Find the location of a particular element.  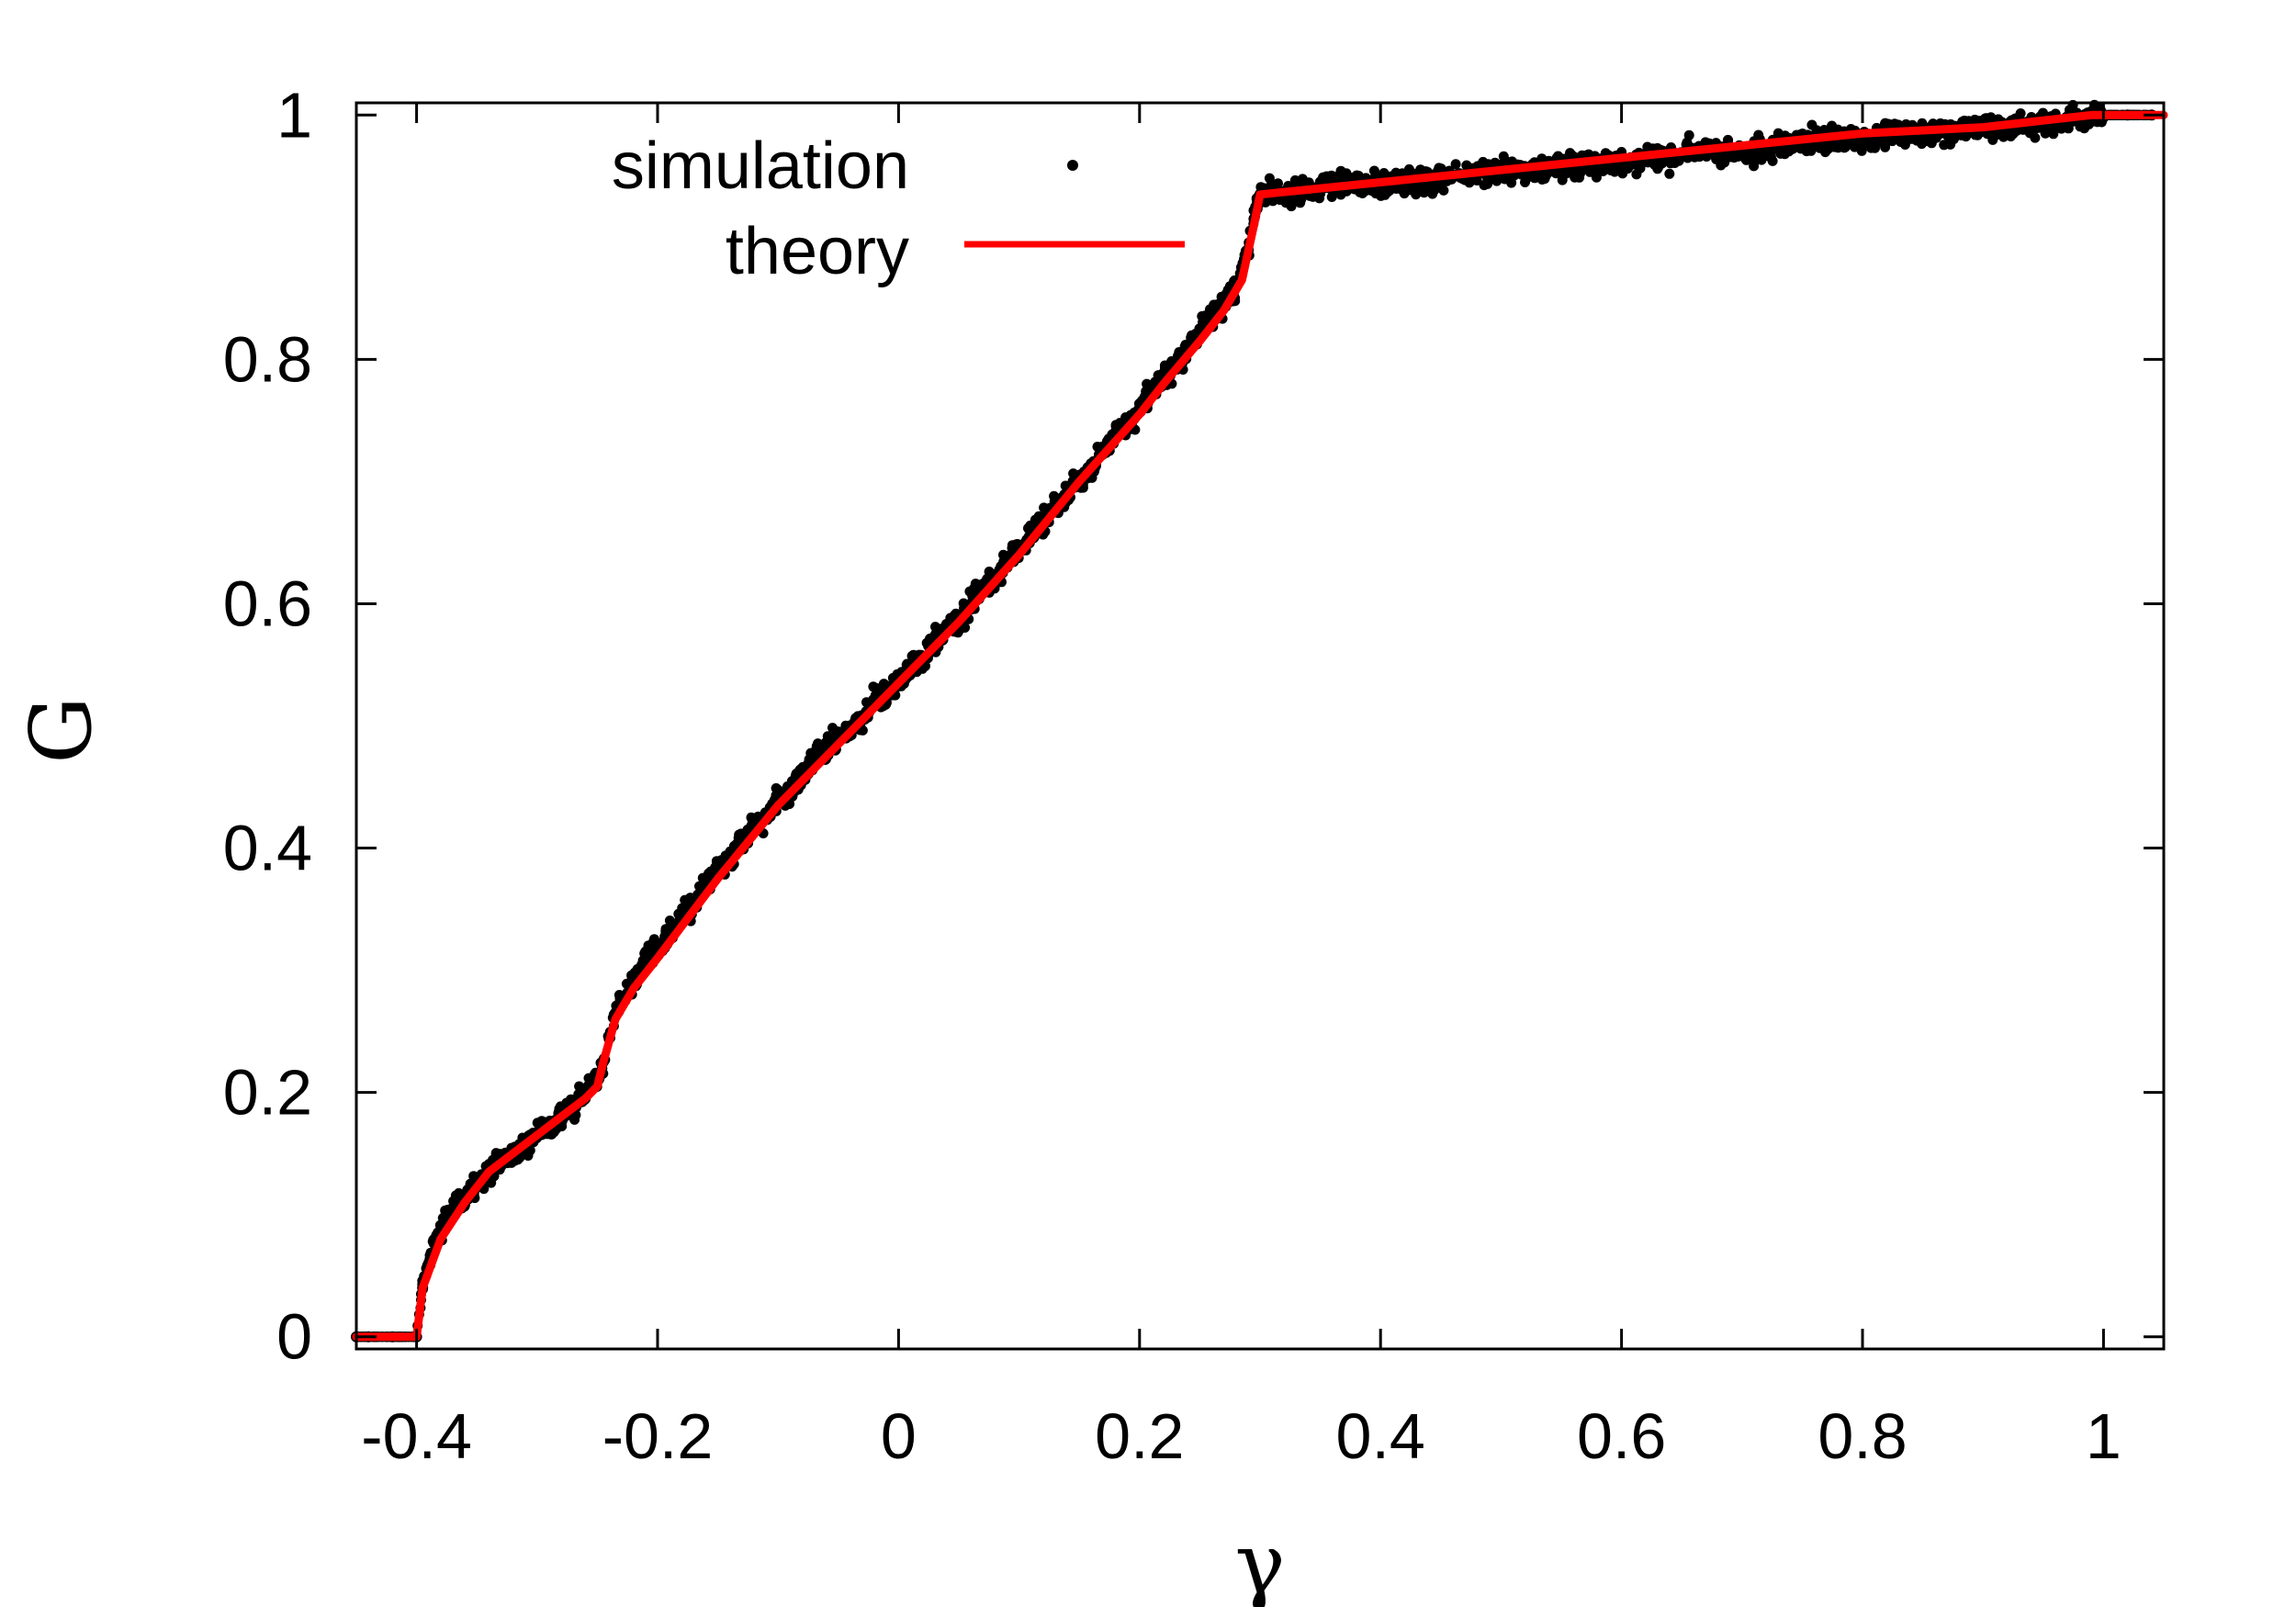

y-tick-label: 1 is located at coordinates (294, 115).